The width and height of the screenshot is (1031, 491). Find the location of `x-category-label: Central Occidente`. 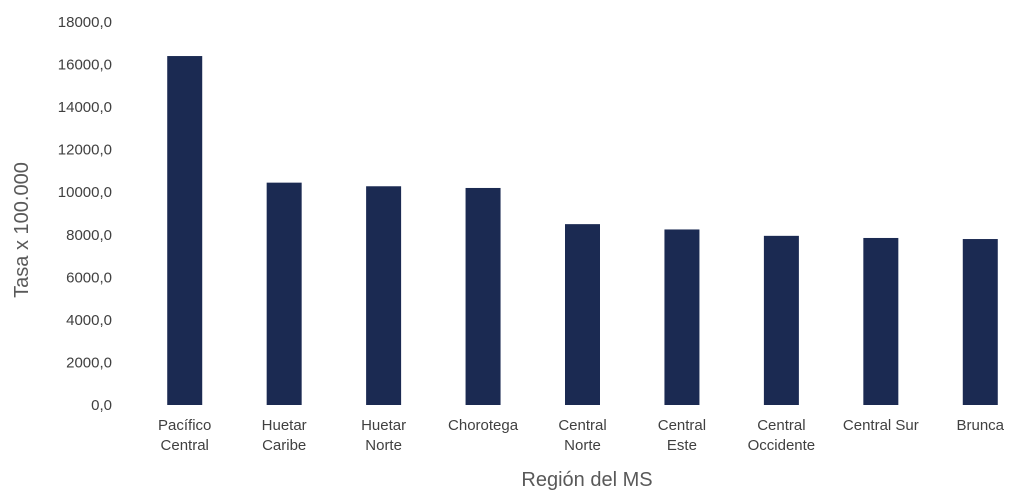

x-category-label: Central Occidente is located at coordinates (782, 435).